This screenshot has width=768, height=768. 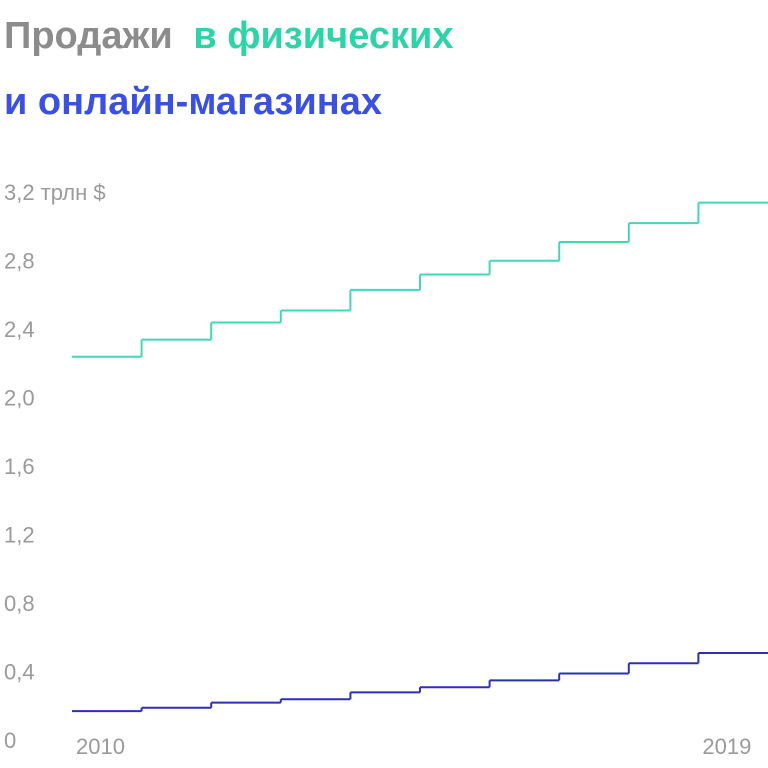 I want to click on y-tick-label: 2,8, so click(x=19, y=260).